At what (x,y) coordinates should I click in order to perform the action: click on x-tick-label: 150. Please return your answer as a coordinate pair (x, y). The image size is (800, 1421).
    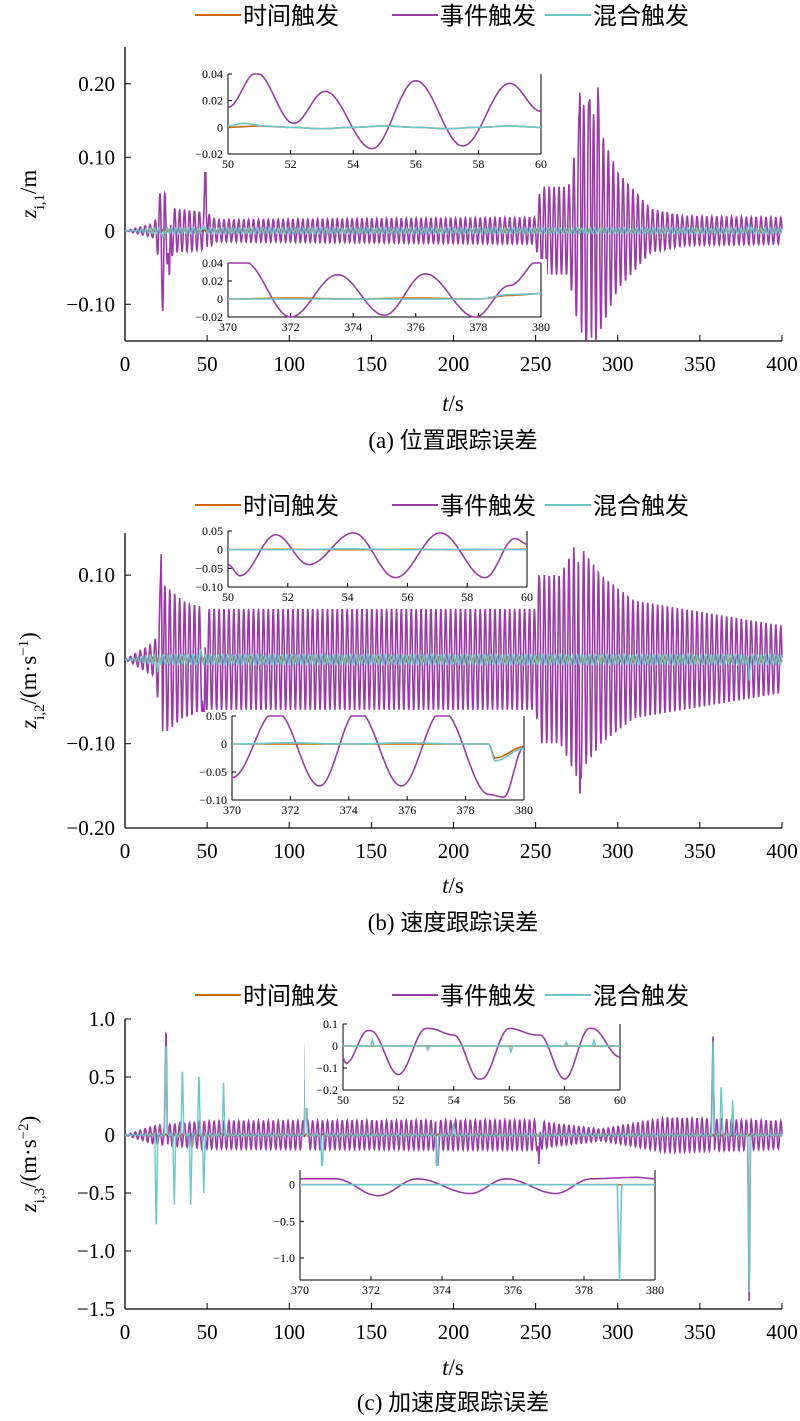
    Looking at the image, I should click on (372, 1332).